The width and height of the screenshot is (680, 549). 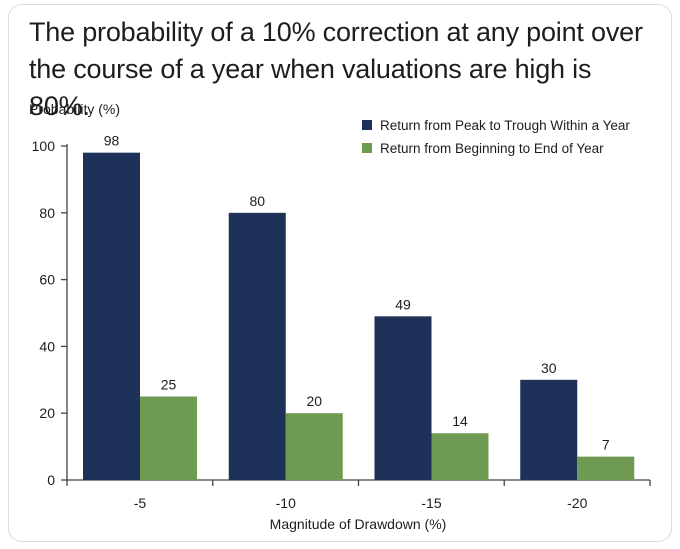 What do you see at coordinates (169, 385) in the screenshot?
I see `data-label-series2-1: 25` at bounding box center [169, 385].